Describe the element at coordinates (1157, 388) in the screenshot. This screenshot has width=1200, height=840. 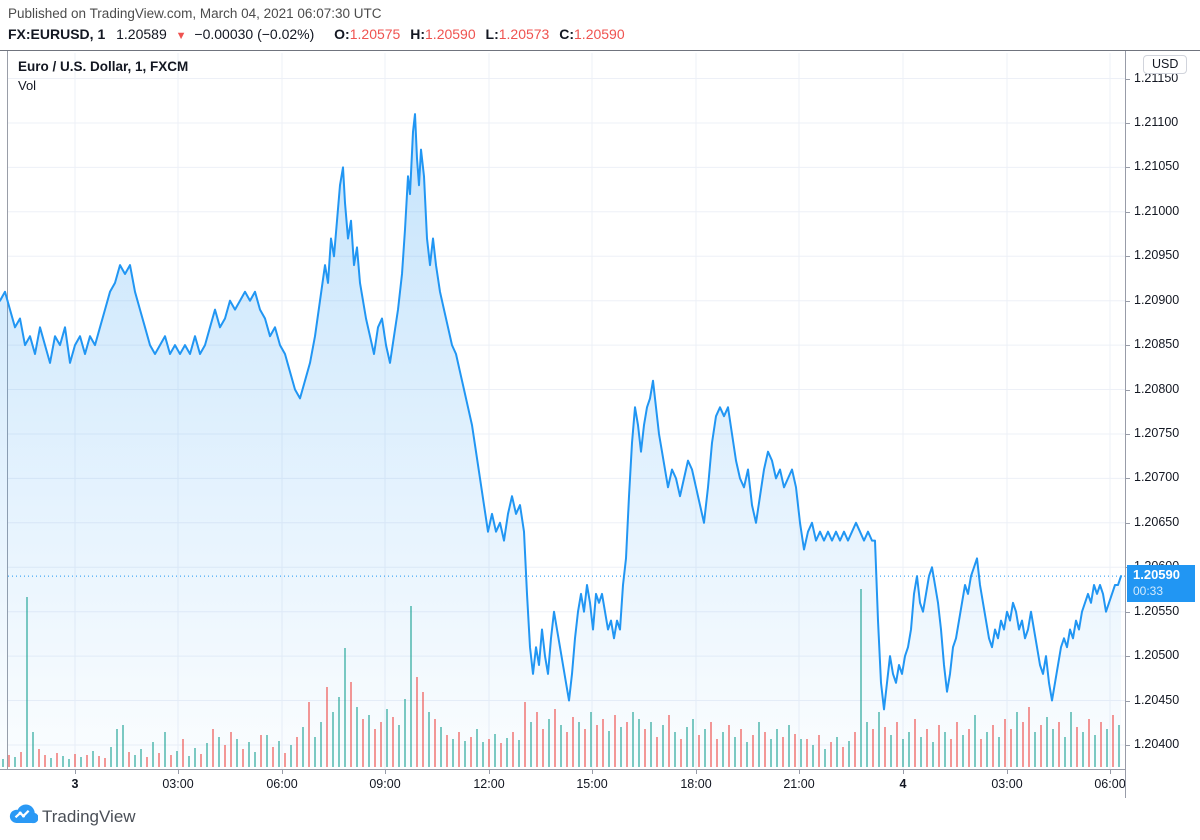
I see `price-axis-label: 1.20800` at that location.